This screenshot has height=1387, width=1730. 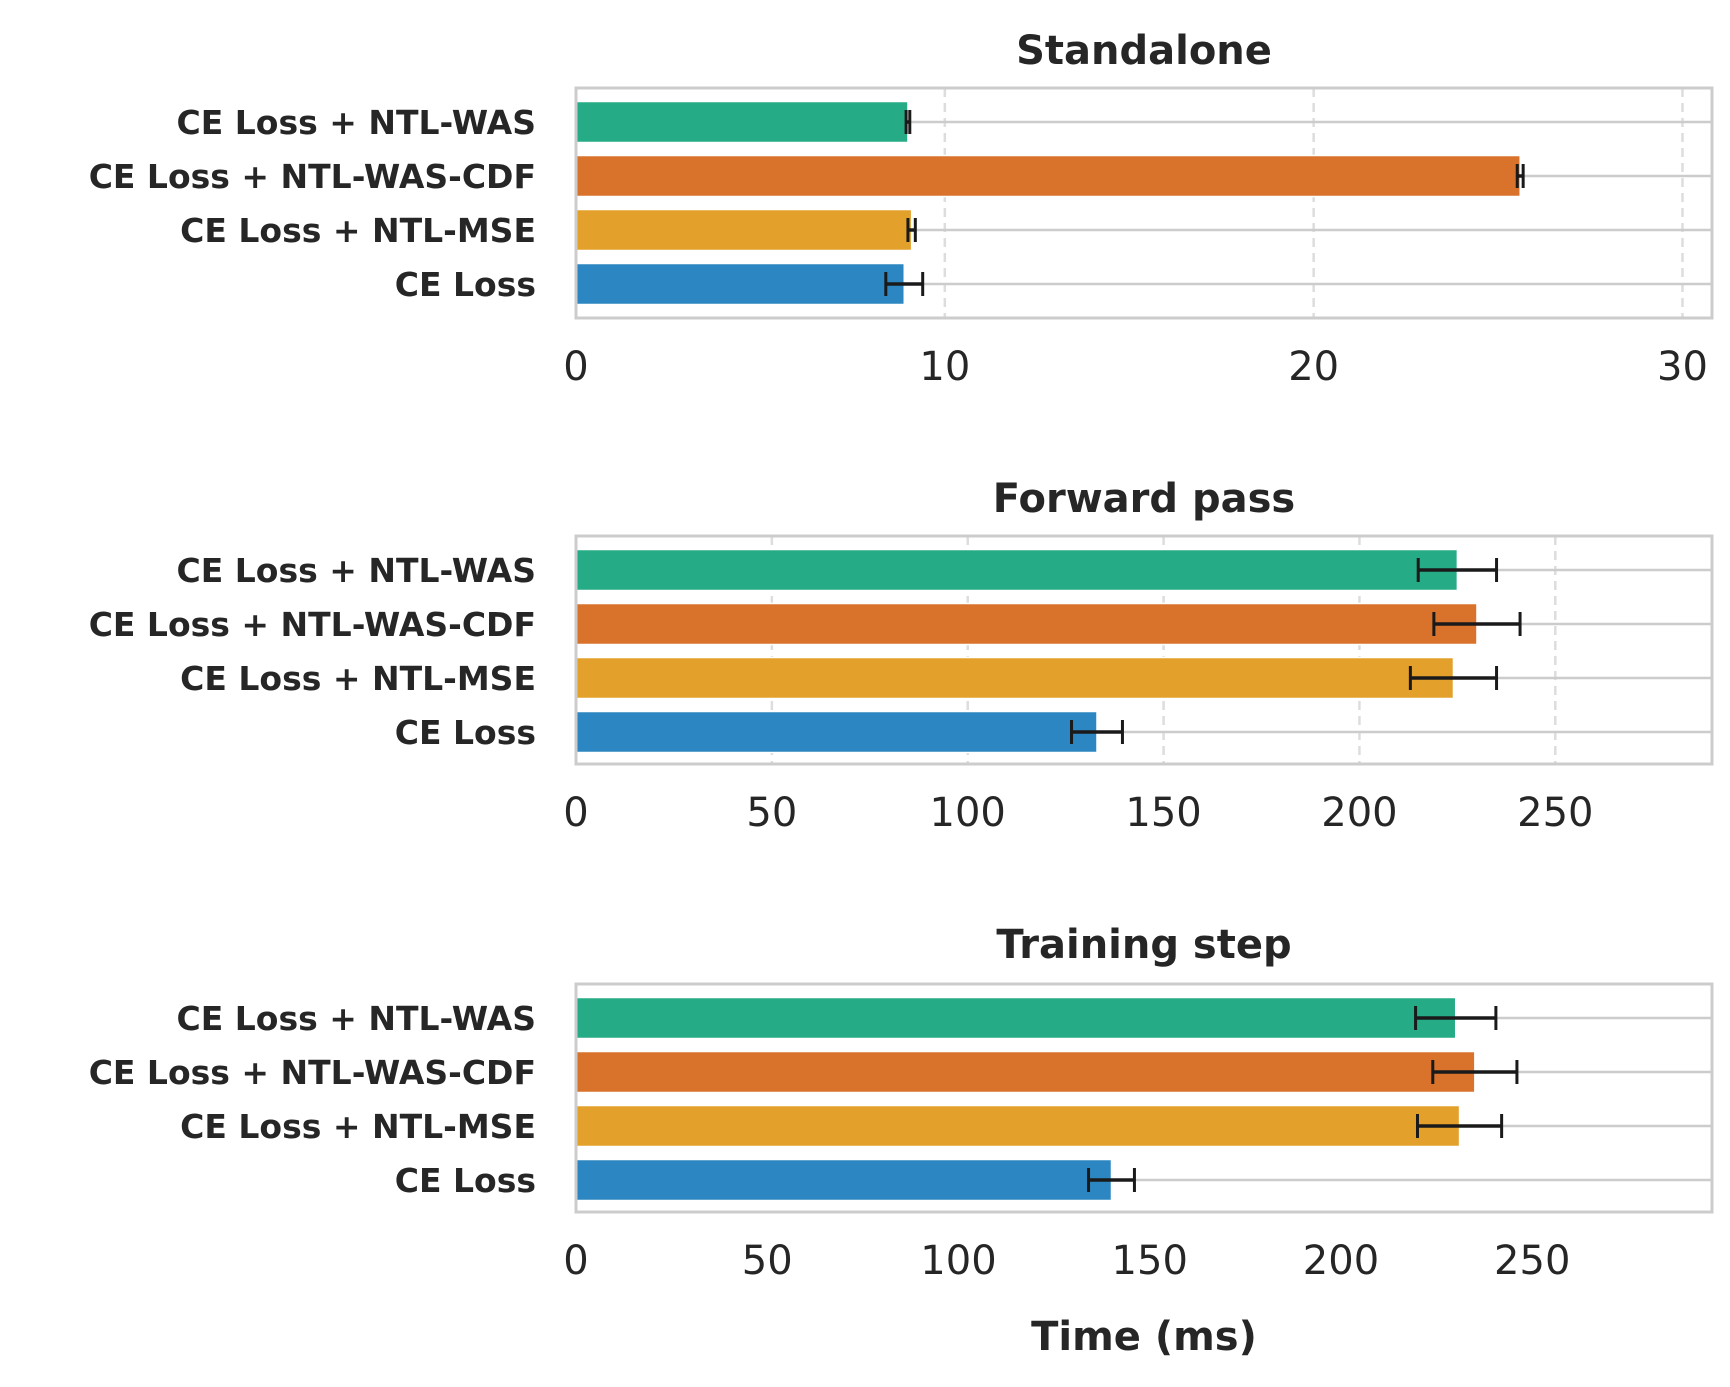 I want to click on chart-title: Training step, so click(x=1143, y=945).